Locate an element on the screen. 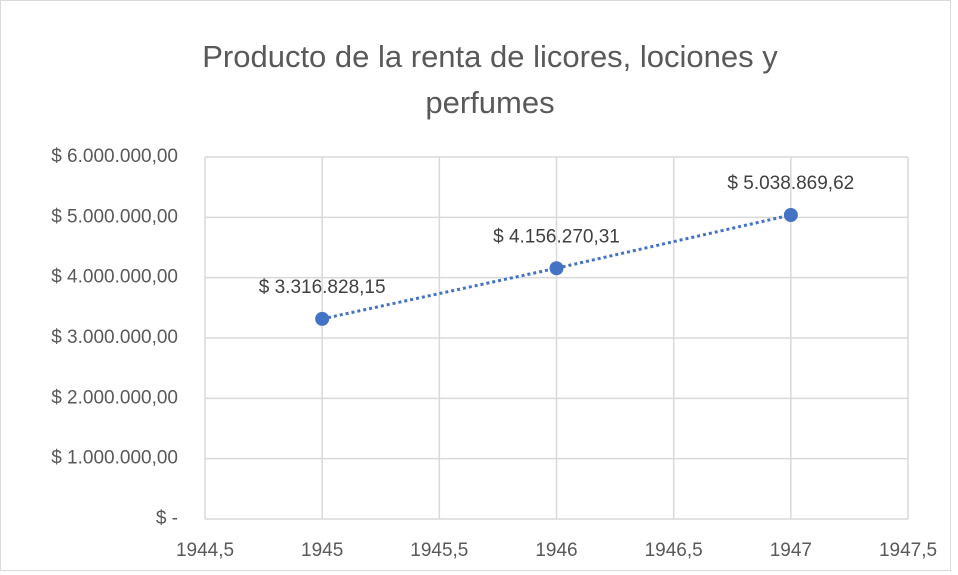 The height and width of the screenshot is (575, 958). y-tick-label: $ 5.000.000,00 is located at coordinates (114, 216).